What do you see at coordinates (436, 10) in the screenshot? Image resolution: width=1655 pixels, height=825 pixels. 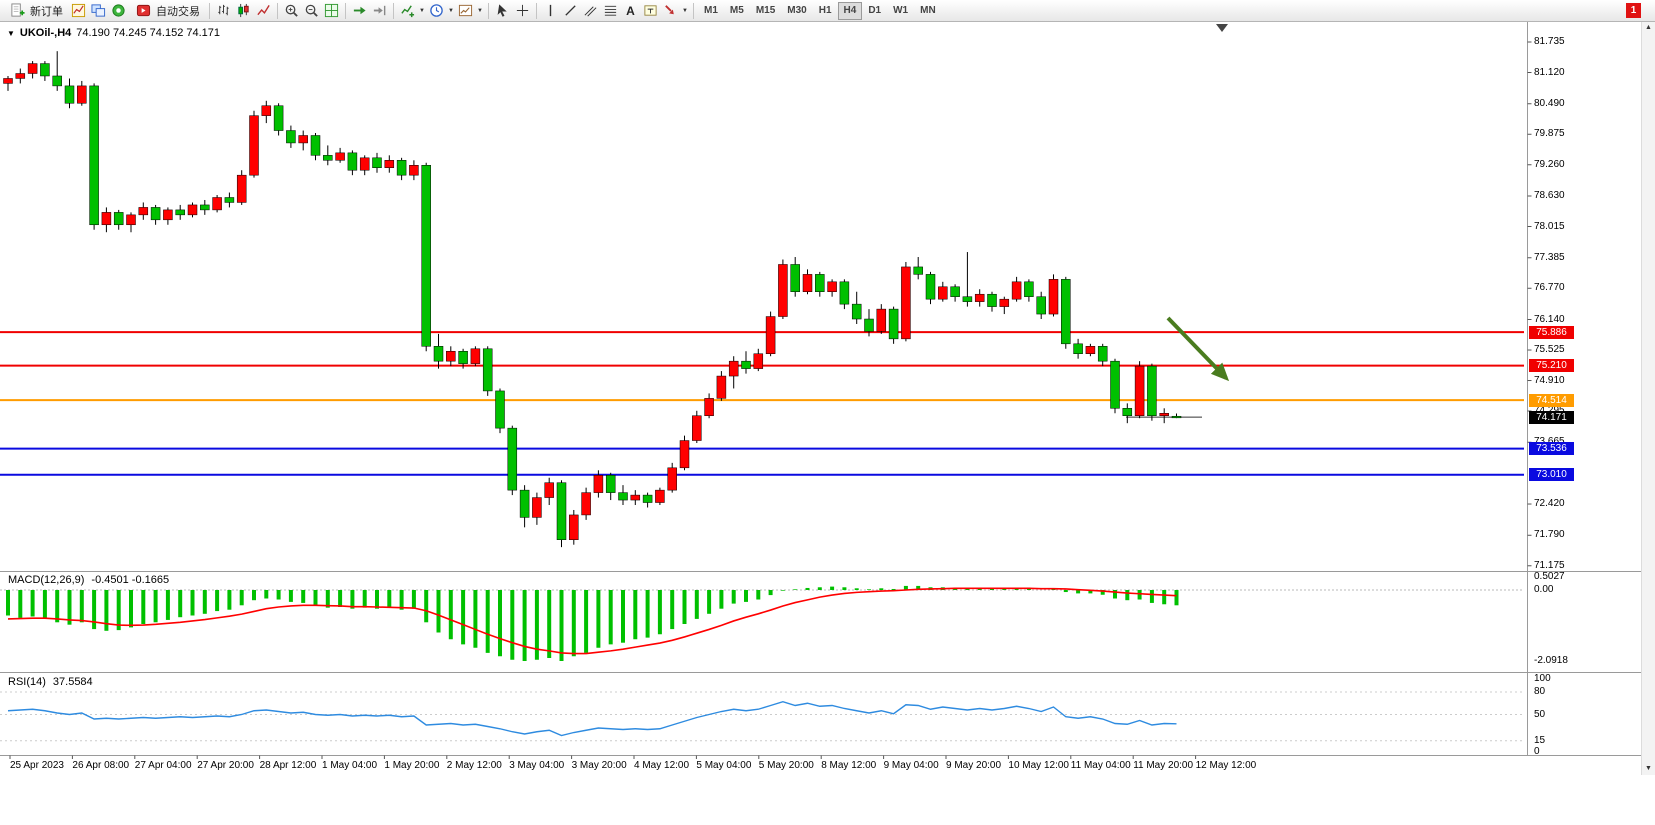 I see `periods-icon` at bounding box center [436, 10].